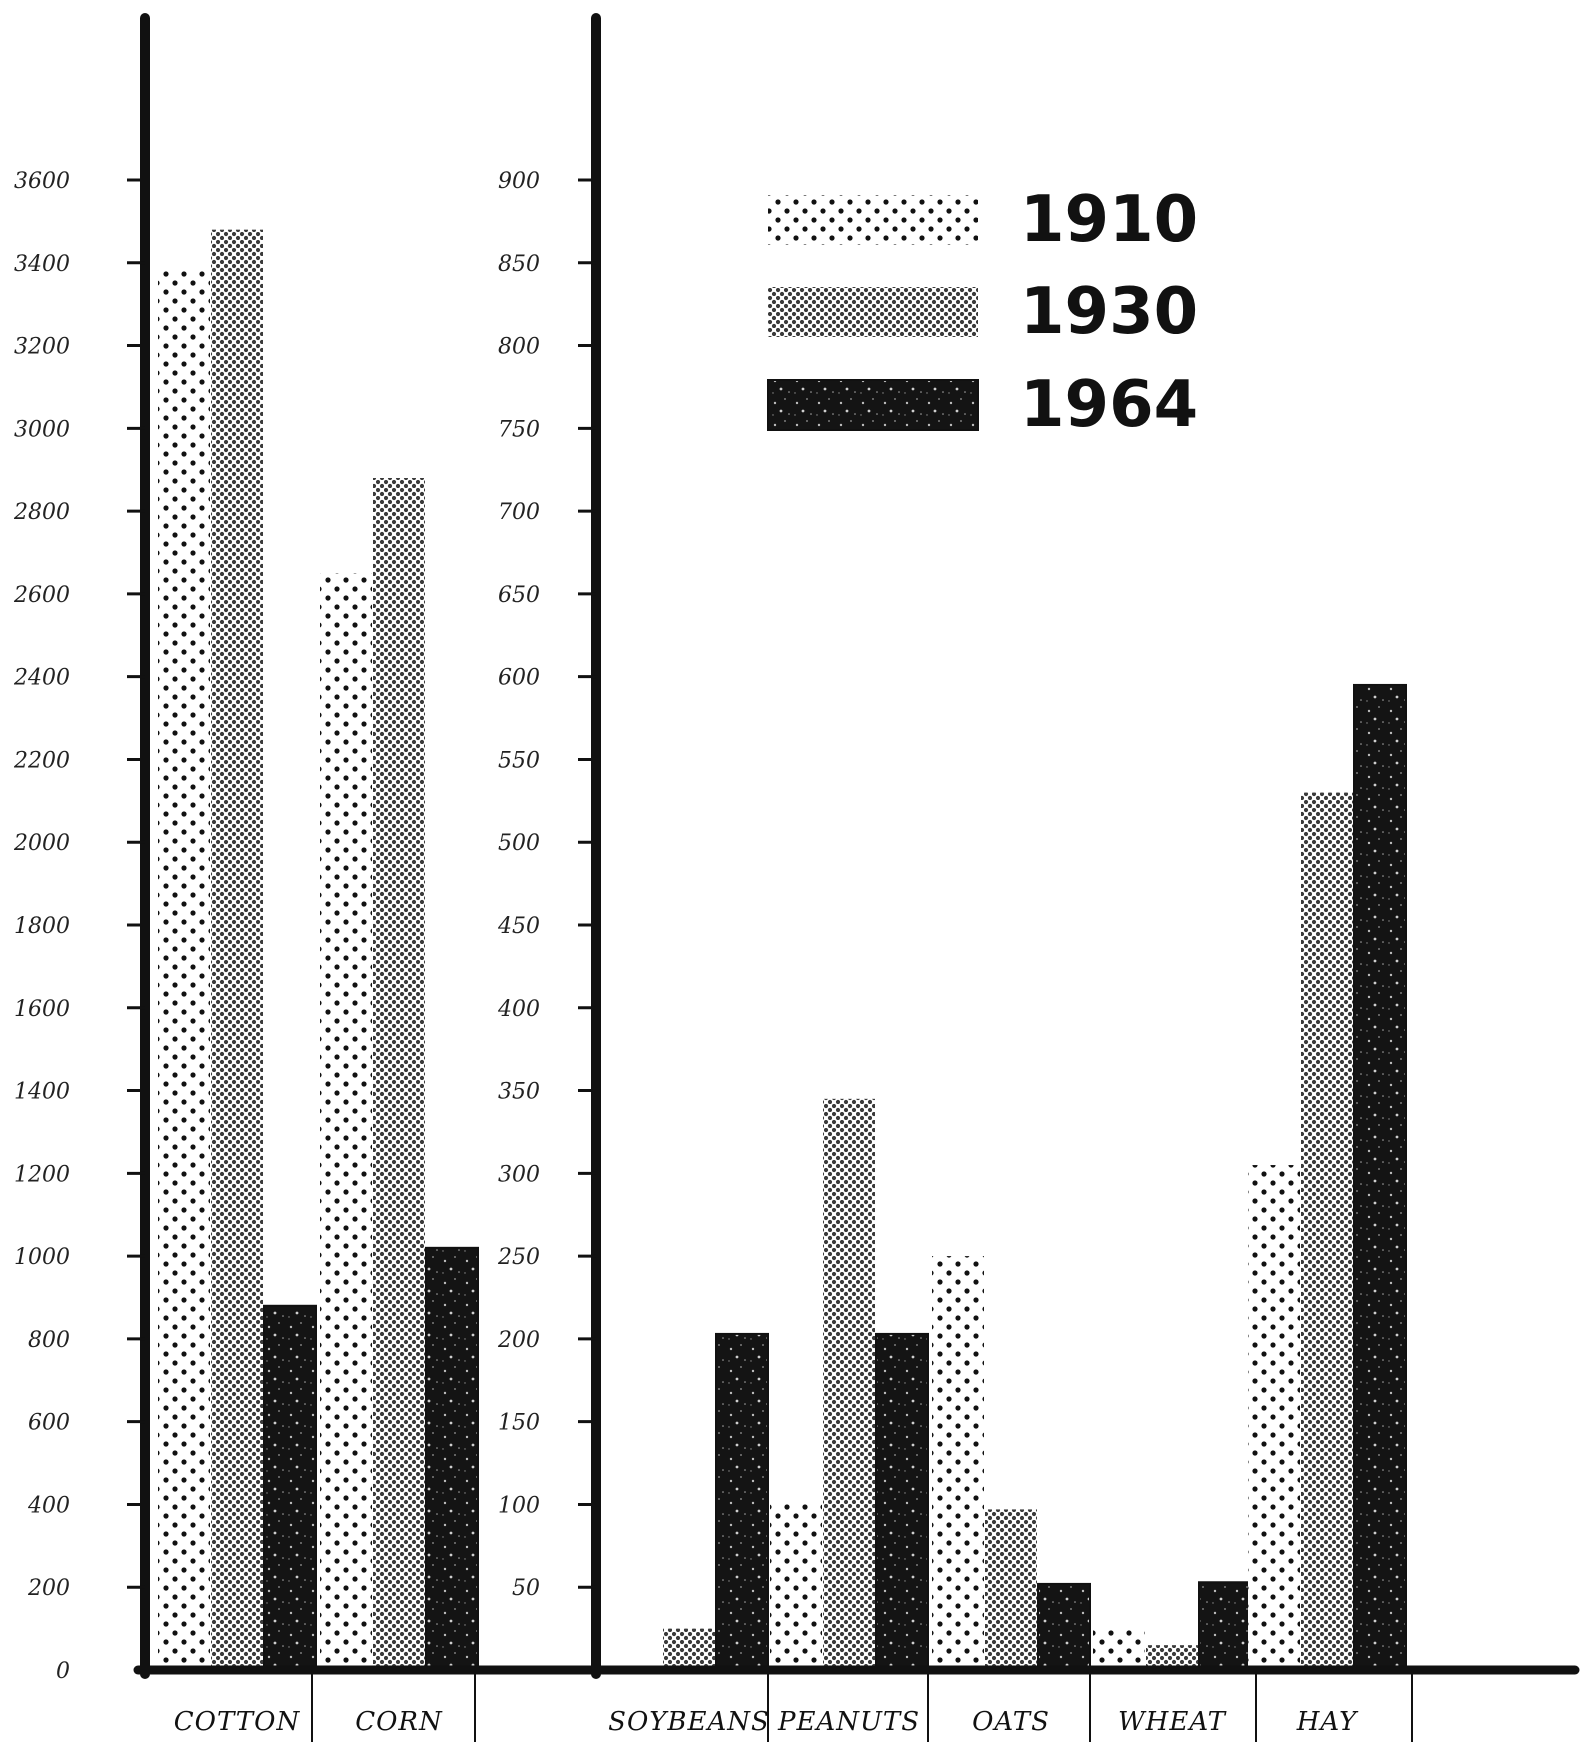 Image resolution: width=1582 pixels, height=1747 pixels. What do you see at coordinates (1225, 1626) in the screenshot?
I see `bar-wheat-1964` at bounding box center [1225, 1626].